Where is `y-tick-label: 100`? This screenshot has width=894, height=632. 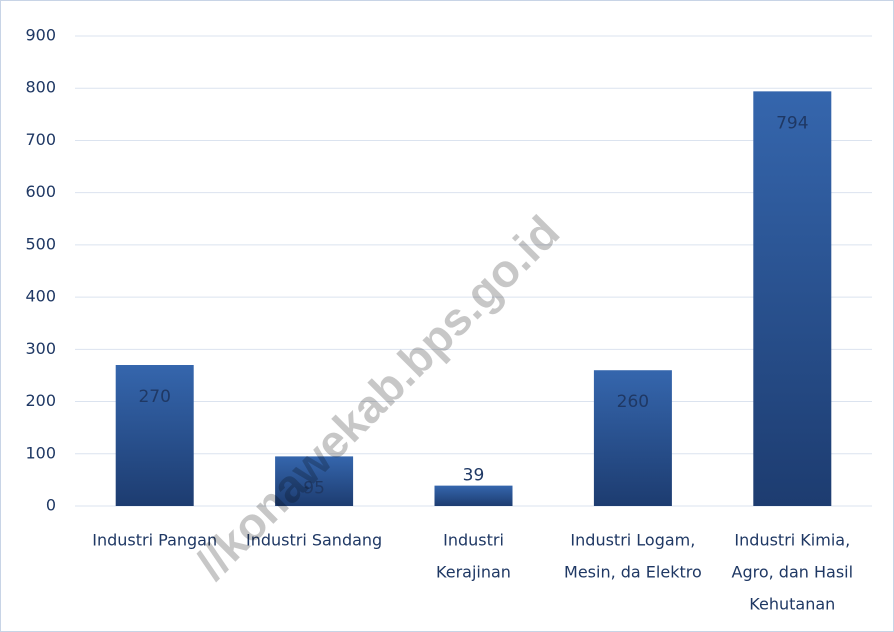 y-tick-label: 100 is located at coordinates (40, 452).